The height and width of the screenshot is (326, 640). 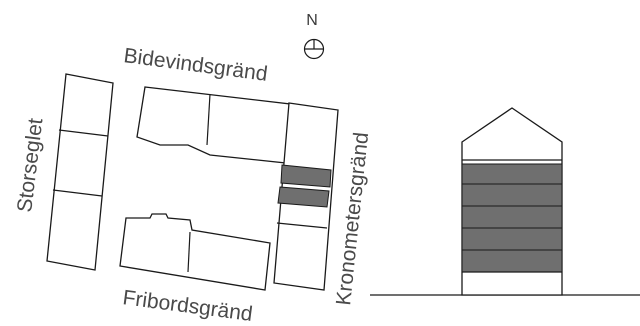 I want to click on building-left, so click(x=80, y=172).